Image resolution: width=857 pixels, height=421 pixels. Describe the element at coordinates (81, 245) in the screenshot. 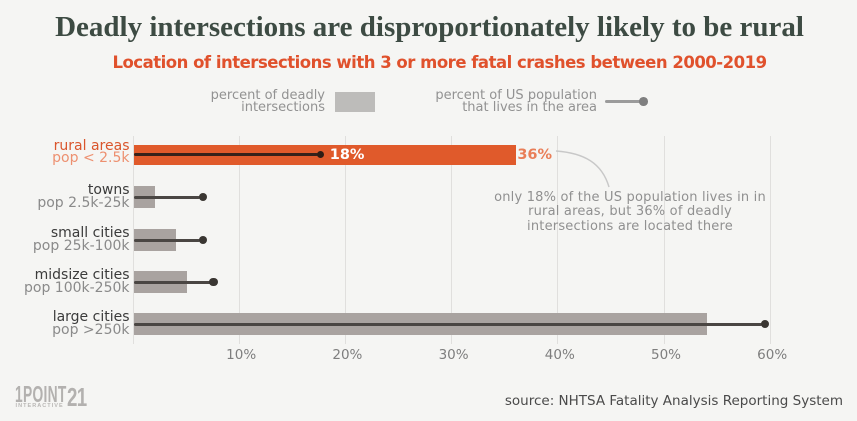

I see `category-population: pop 25k-100k` at that location.